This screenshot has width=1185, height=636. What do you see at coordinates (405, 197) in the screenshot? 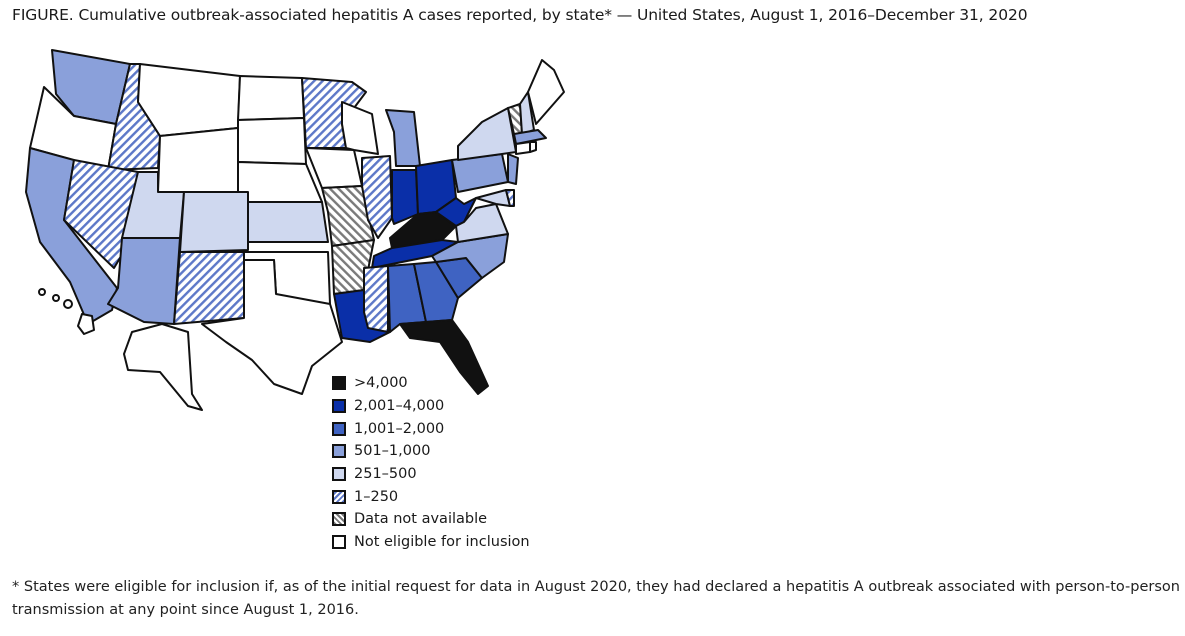
I see `state-in` at bounding box center [405, 197].